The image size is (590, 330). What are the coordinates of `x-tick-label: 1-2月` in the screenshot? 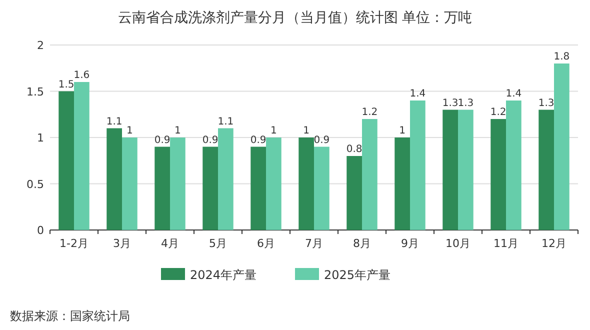 It's located at (74, 243).